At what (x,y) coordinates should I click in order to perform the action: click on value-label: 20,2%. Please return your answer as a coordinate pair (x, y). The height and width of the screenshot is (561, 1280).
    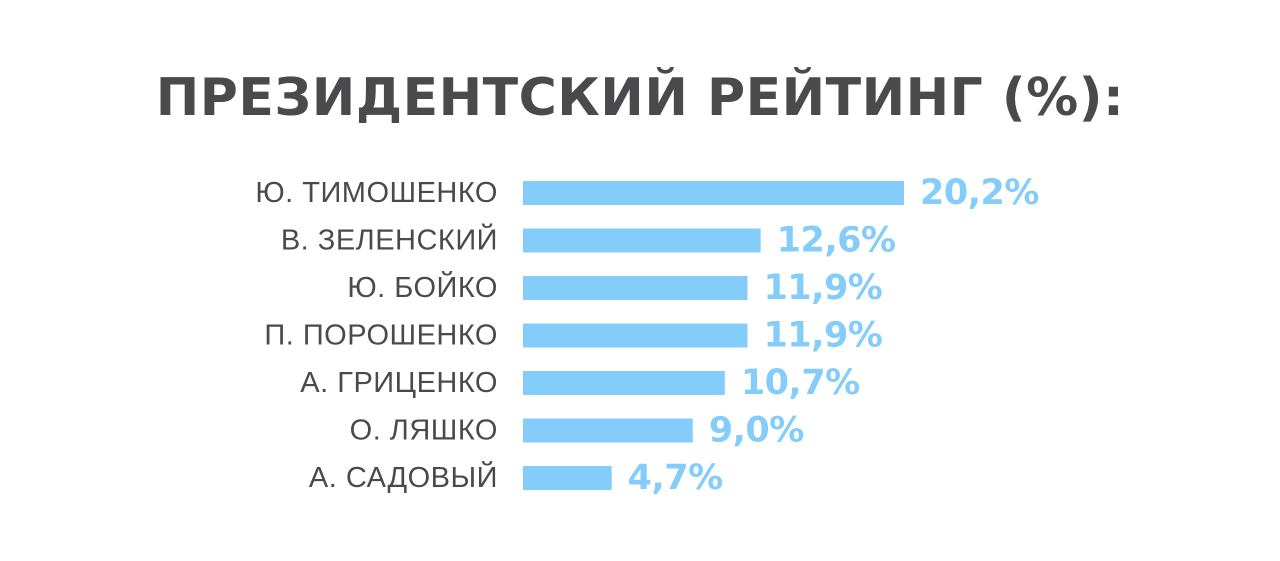
    Looking at the image, I should click on (979, 193).